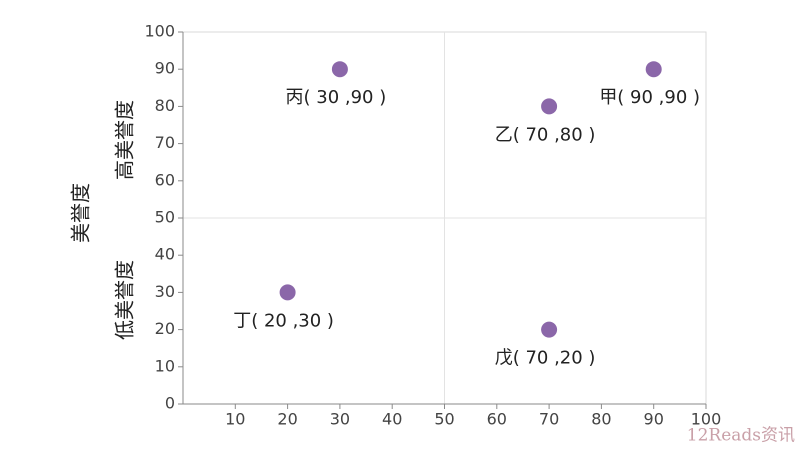 This screenshot has width=800, height=450. I want to click on y-tick-label: 10, so click(165, 365).